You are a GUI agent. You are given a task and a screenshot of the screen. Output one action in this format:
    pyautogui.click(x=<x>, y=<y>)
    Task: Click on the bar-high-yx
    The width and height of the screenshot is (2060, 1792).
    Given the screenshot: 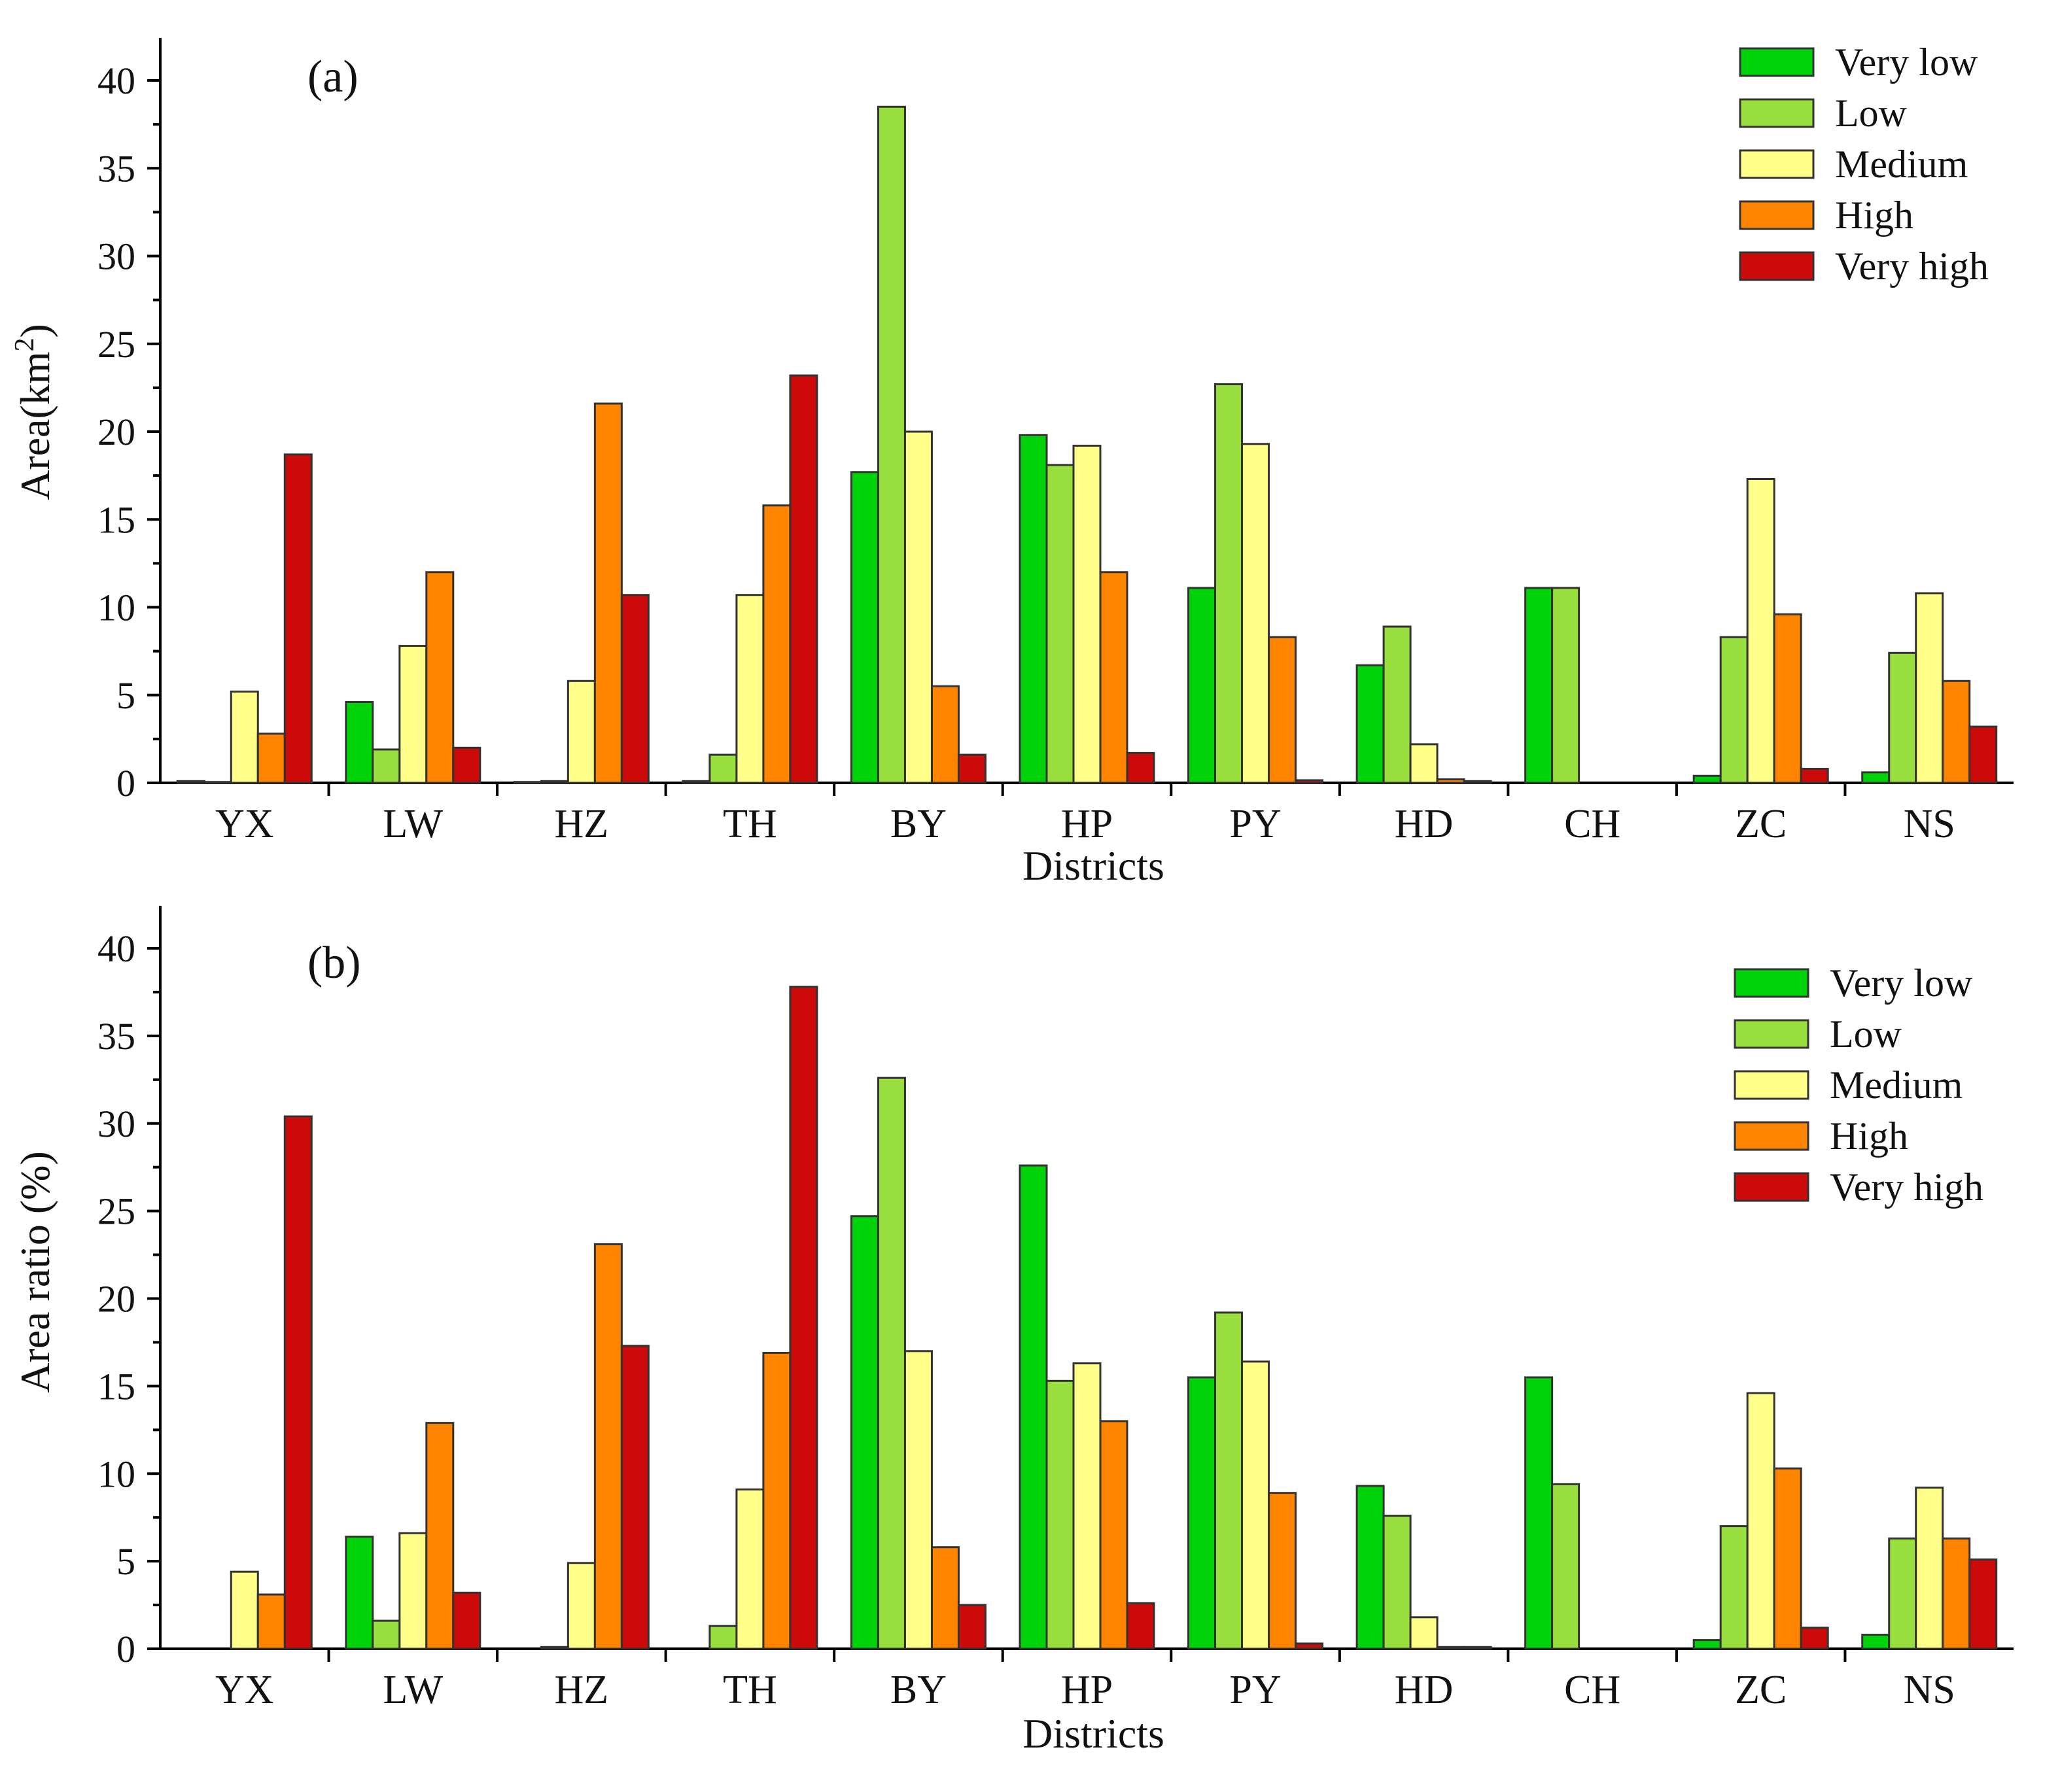 What is the action you would take?
    pyautogui.click(x=271, y=758)
    